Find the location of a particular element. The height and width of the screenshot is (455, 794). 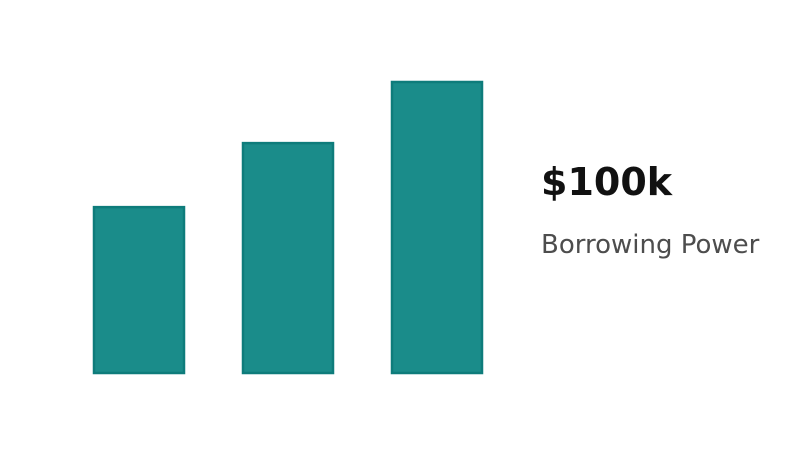

borrowing-power-label: Borrowing Power is located at coordinates (650, 245).